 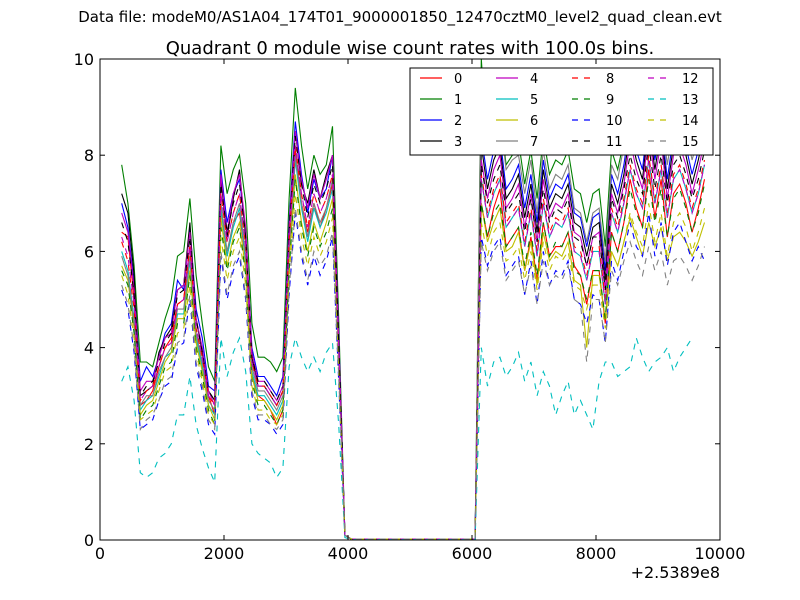 I want to click on y-tick-label: 6, so click(x=89, y=251).